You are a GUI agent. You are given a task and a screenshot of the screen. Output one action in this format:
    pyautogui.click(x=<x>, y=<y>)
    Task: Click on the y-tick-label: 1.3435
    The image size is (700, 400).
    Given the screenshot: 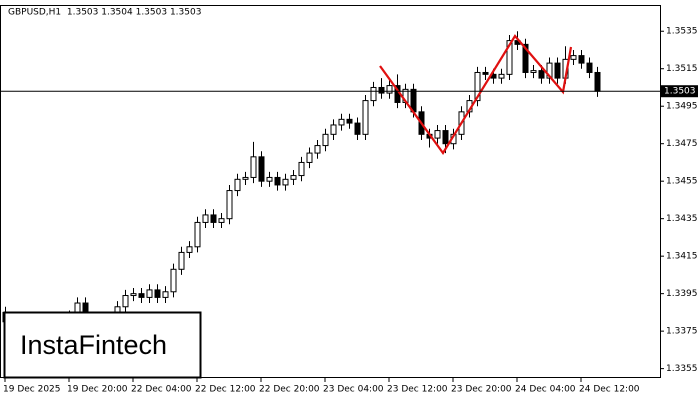 What is the action you would take?
    pyautogui.click(x=682, y=219)
    